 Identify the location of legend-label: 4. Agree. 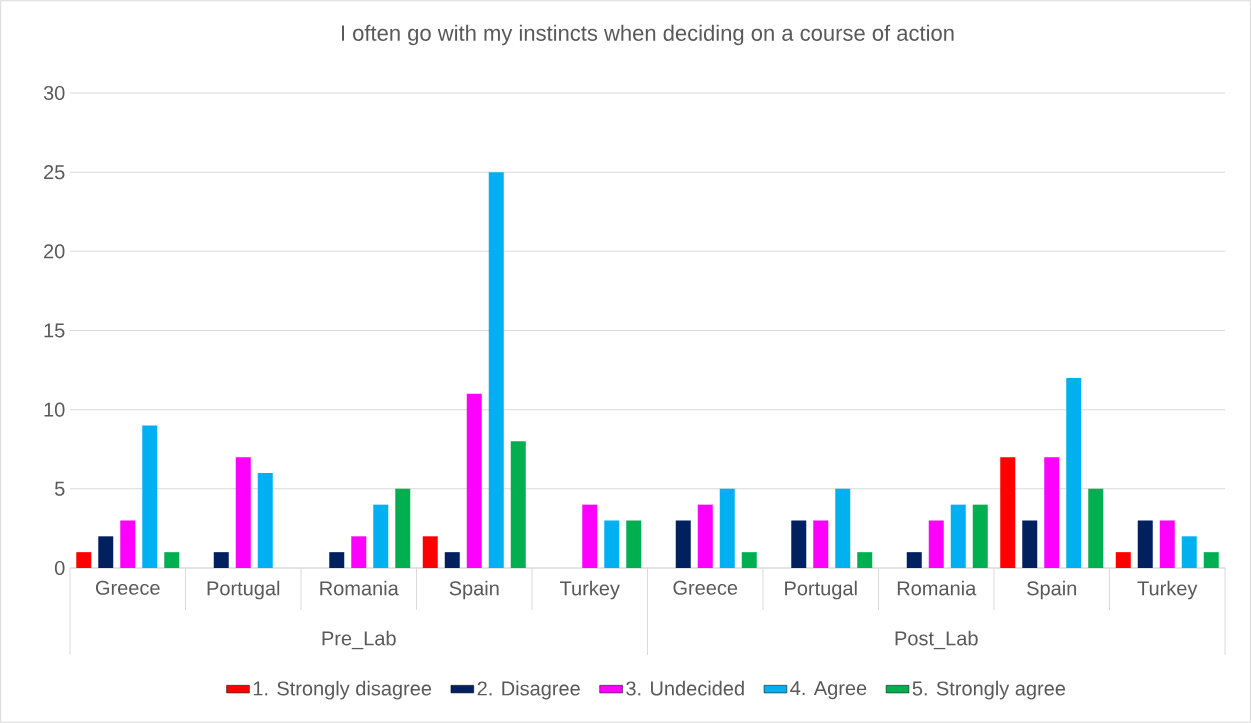
(828, 690).